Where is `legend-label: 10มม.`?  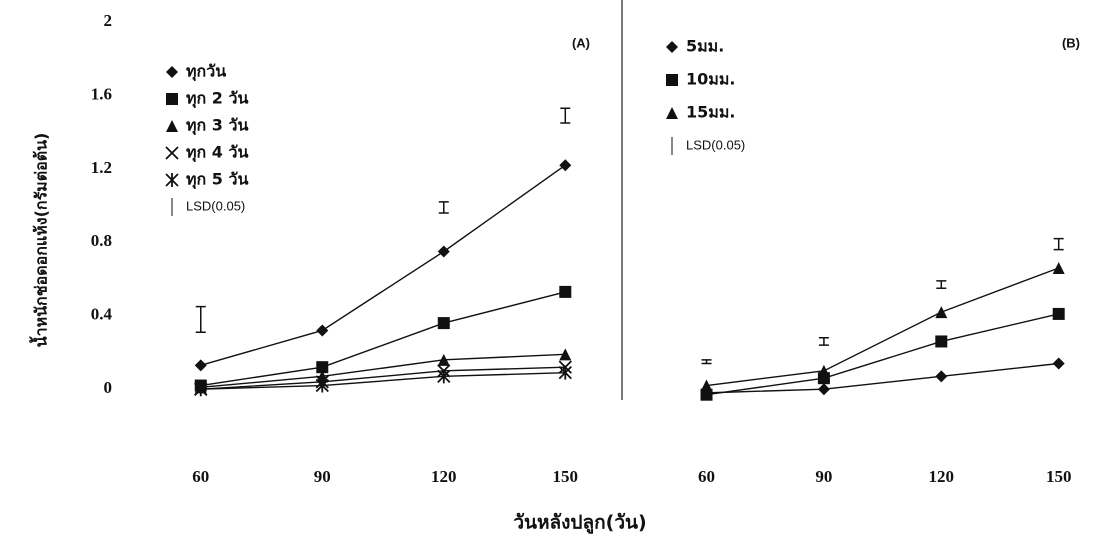
legend-label: 10มม. is located at coordinates (710, 79).